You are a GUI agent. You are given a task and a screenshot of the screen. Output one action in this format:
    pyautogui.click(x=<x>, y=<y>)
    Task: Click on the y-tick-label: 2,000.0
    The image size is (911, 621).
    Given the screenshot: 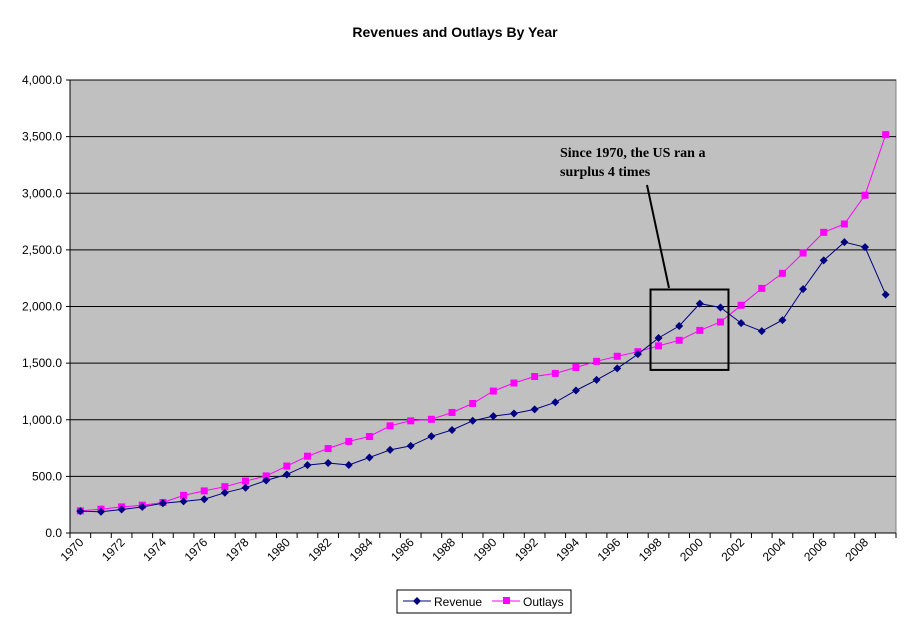 What is the action you would take?
    pyautogui.click(x=42, y=307)
    